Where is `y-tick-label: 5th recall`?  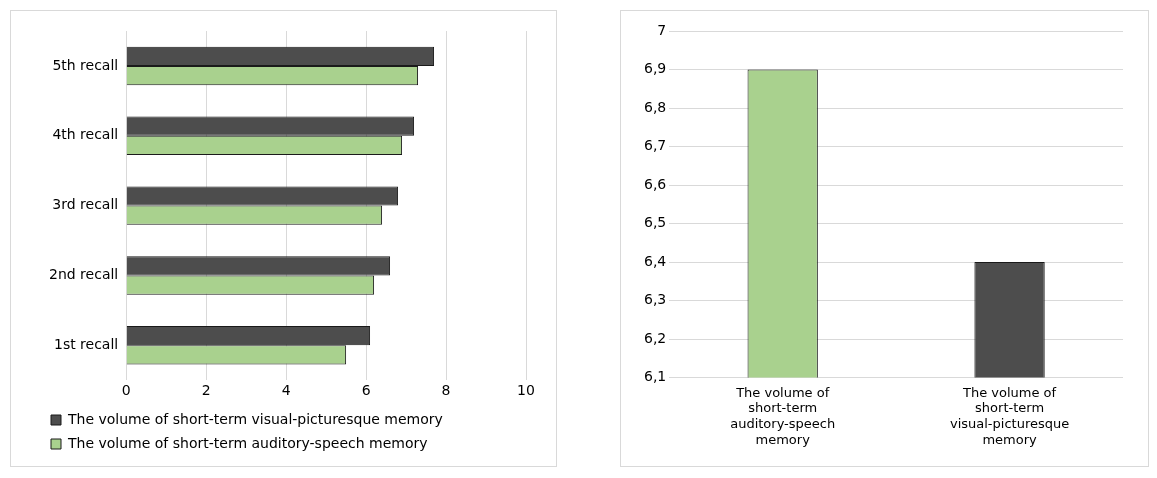
y-tick-label: 5th recall is located at coordinates (85, 64).